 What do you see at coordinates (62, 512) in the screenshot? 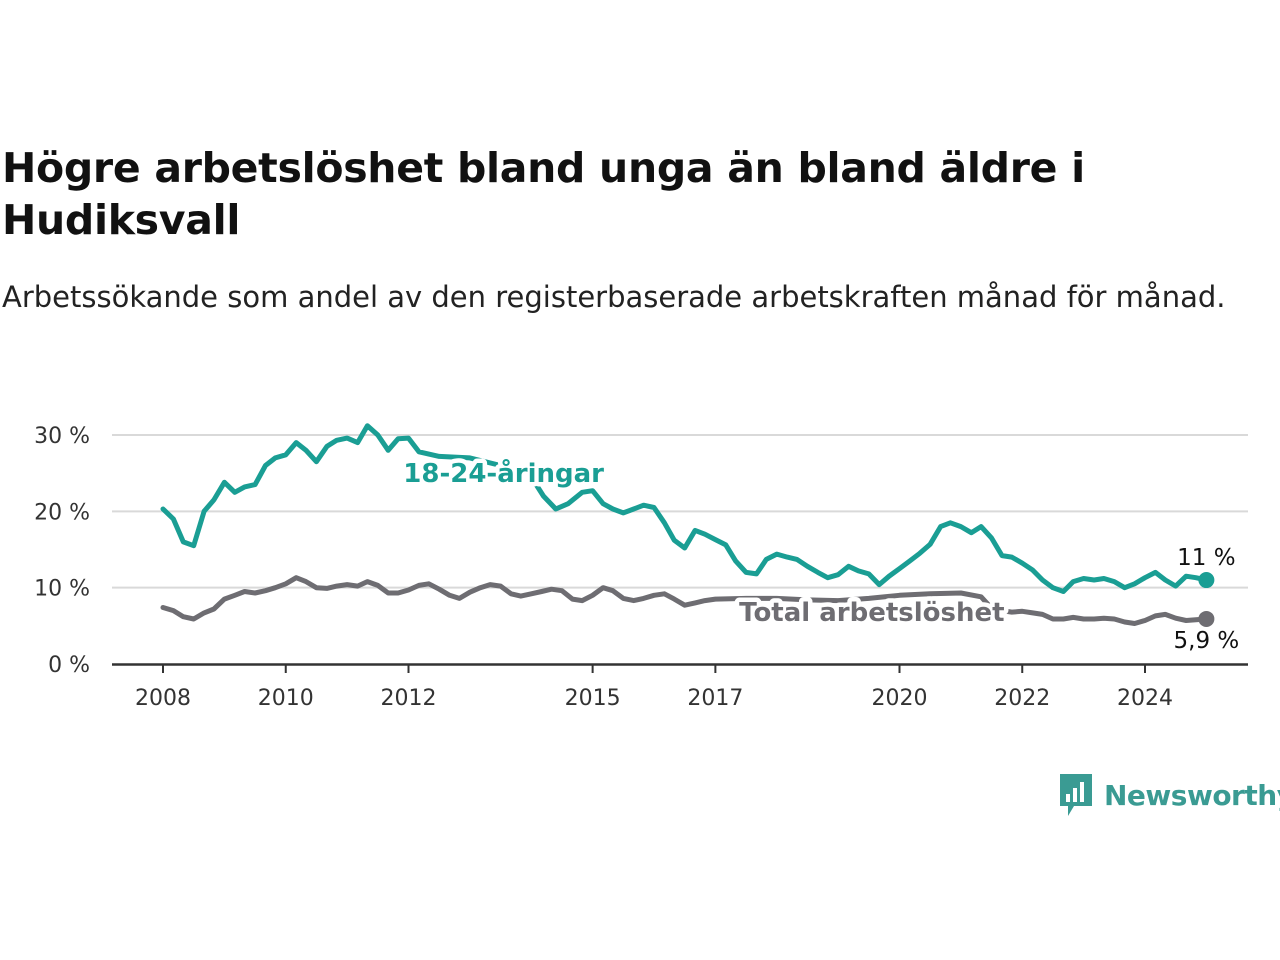
I see `y-tick-label: 20 %` at bounding box center [62, 512].